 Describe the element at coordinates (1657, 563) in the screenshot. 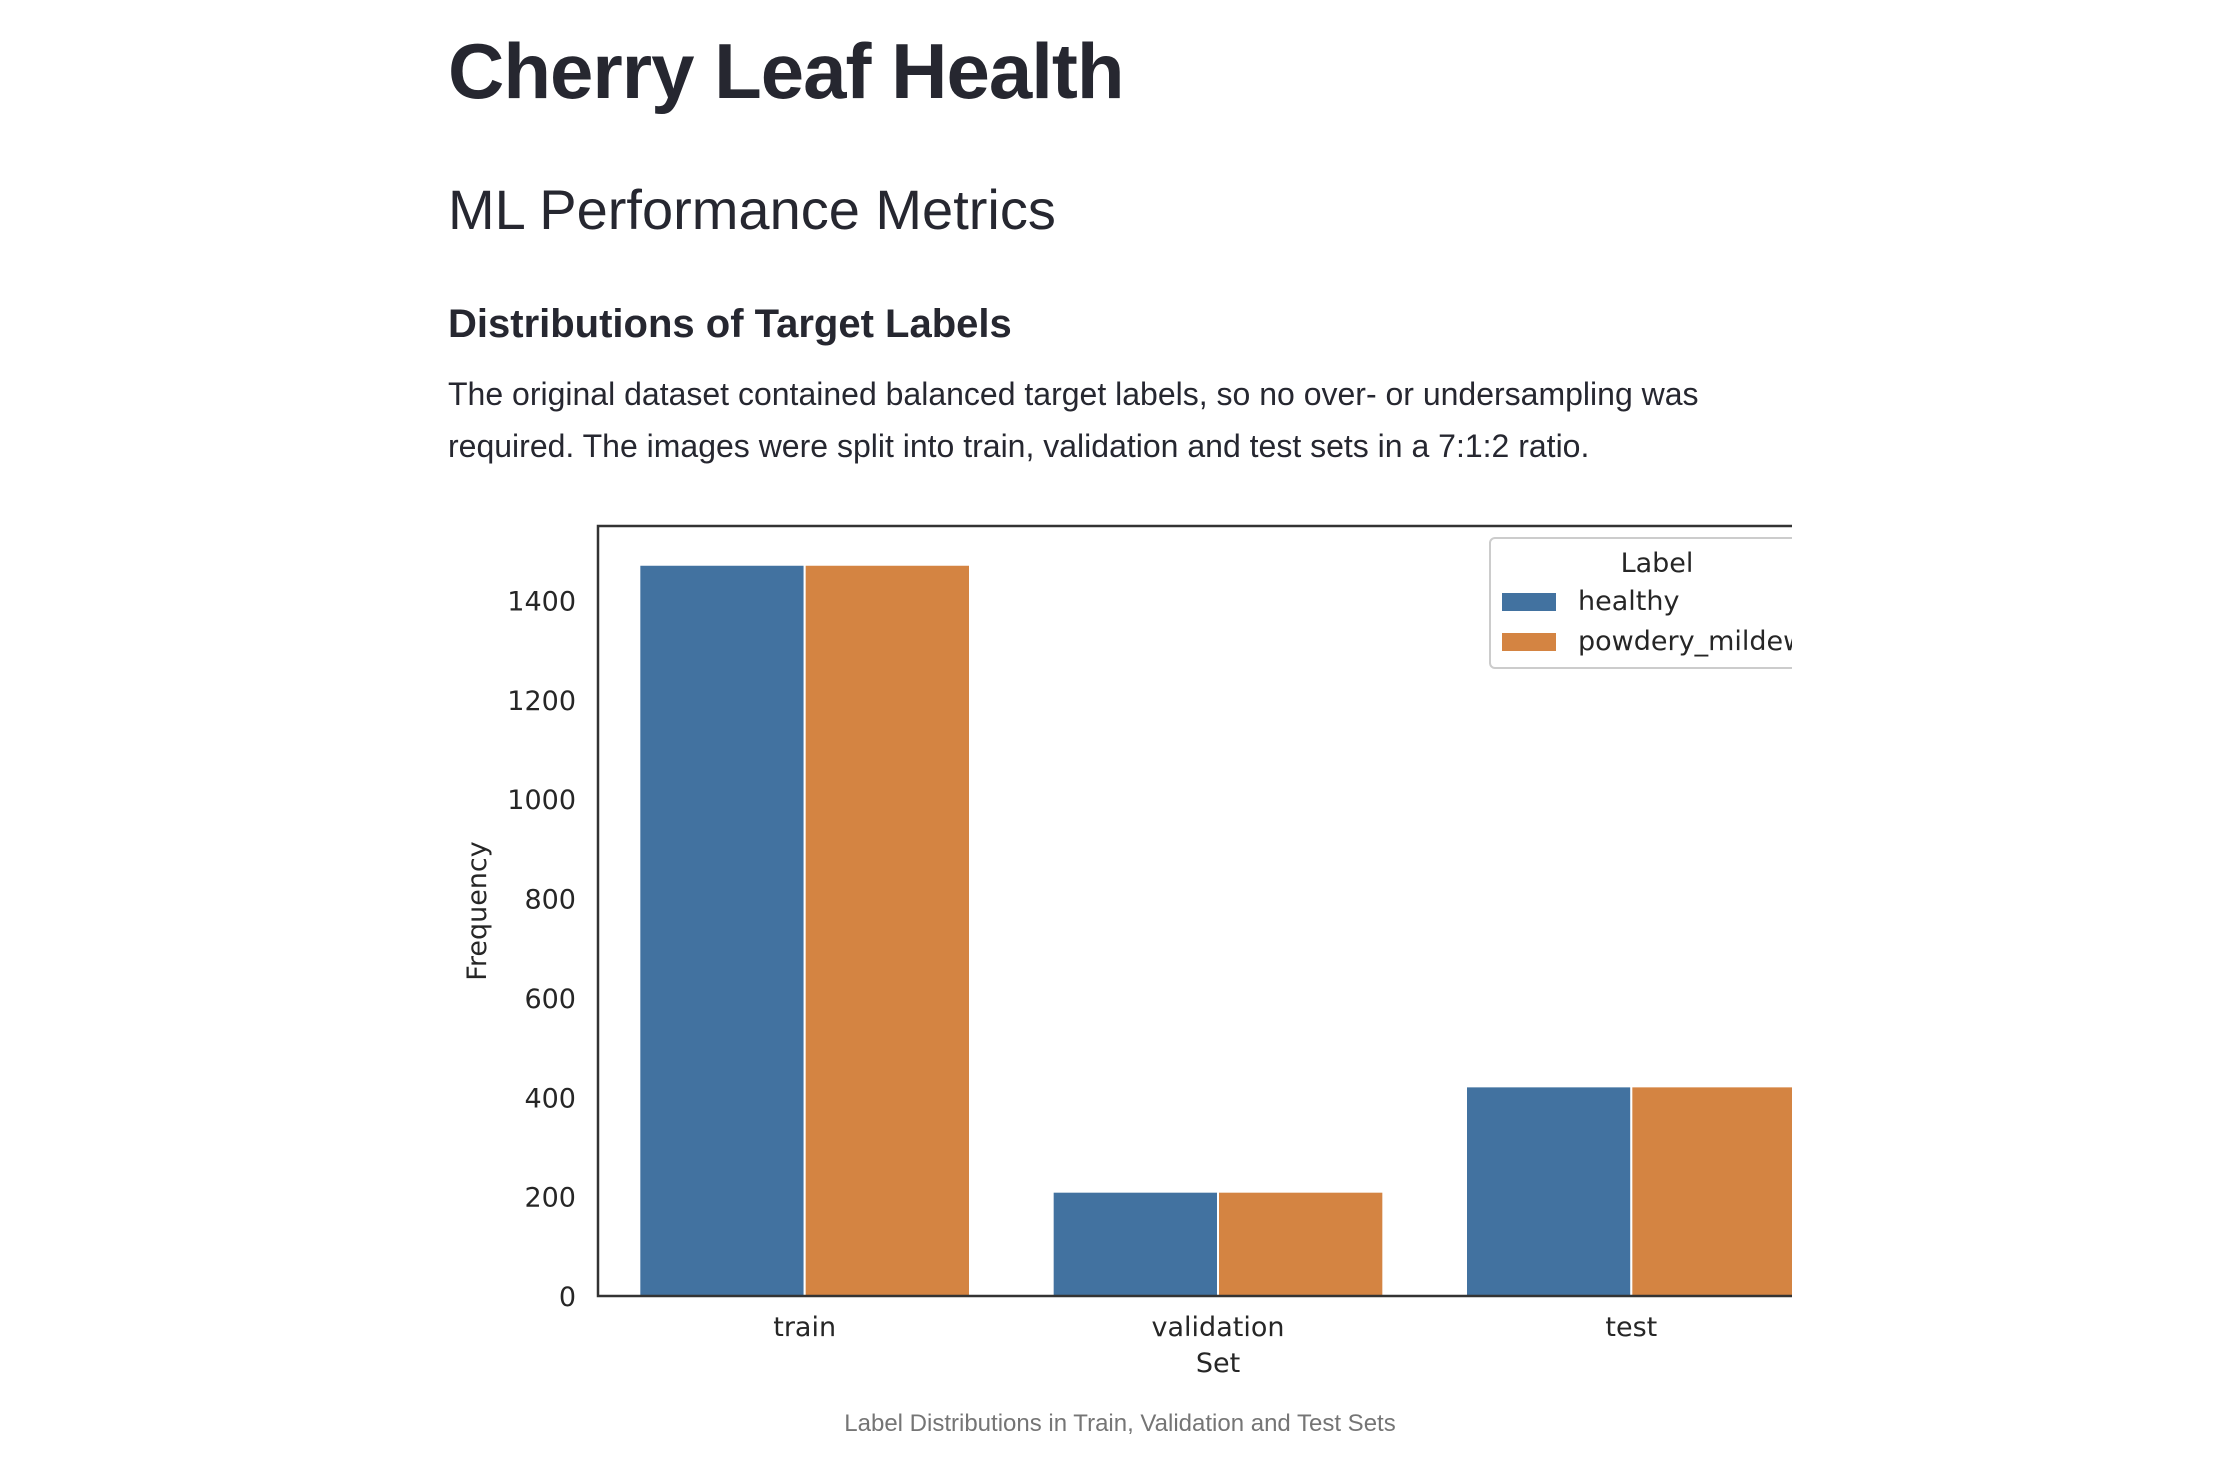

I see `legend-title: Label` at that location.